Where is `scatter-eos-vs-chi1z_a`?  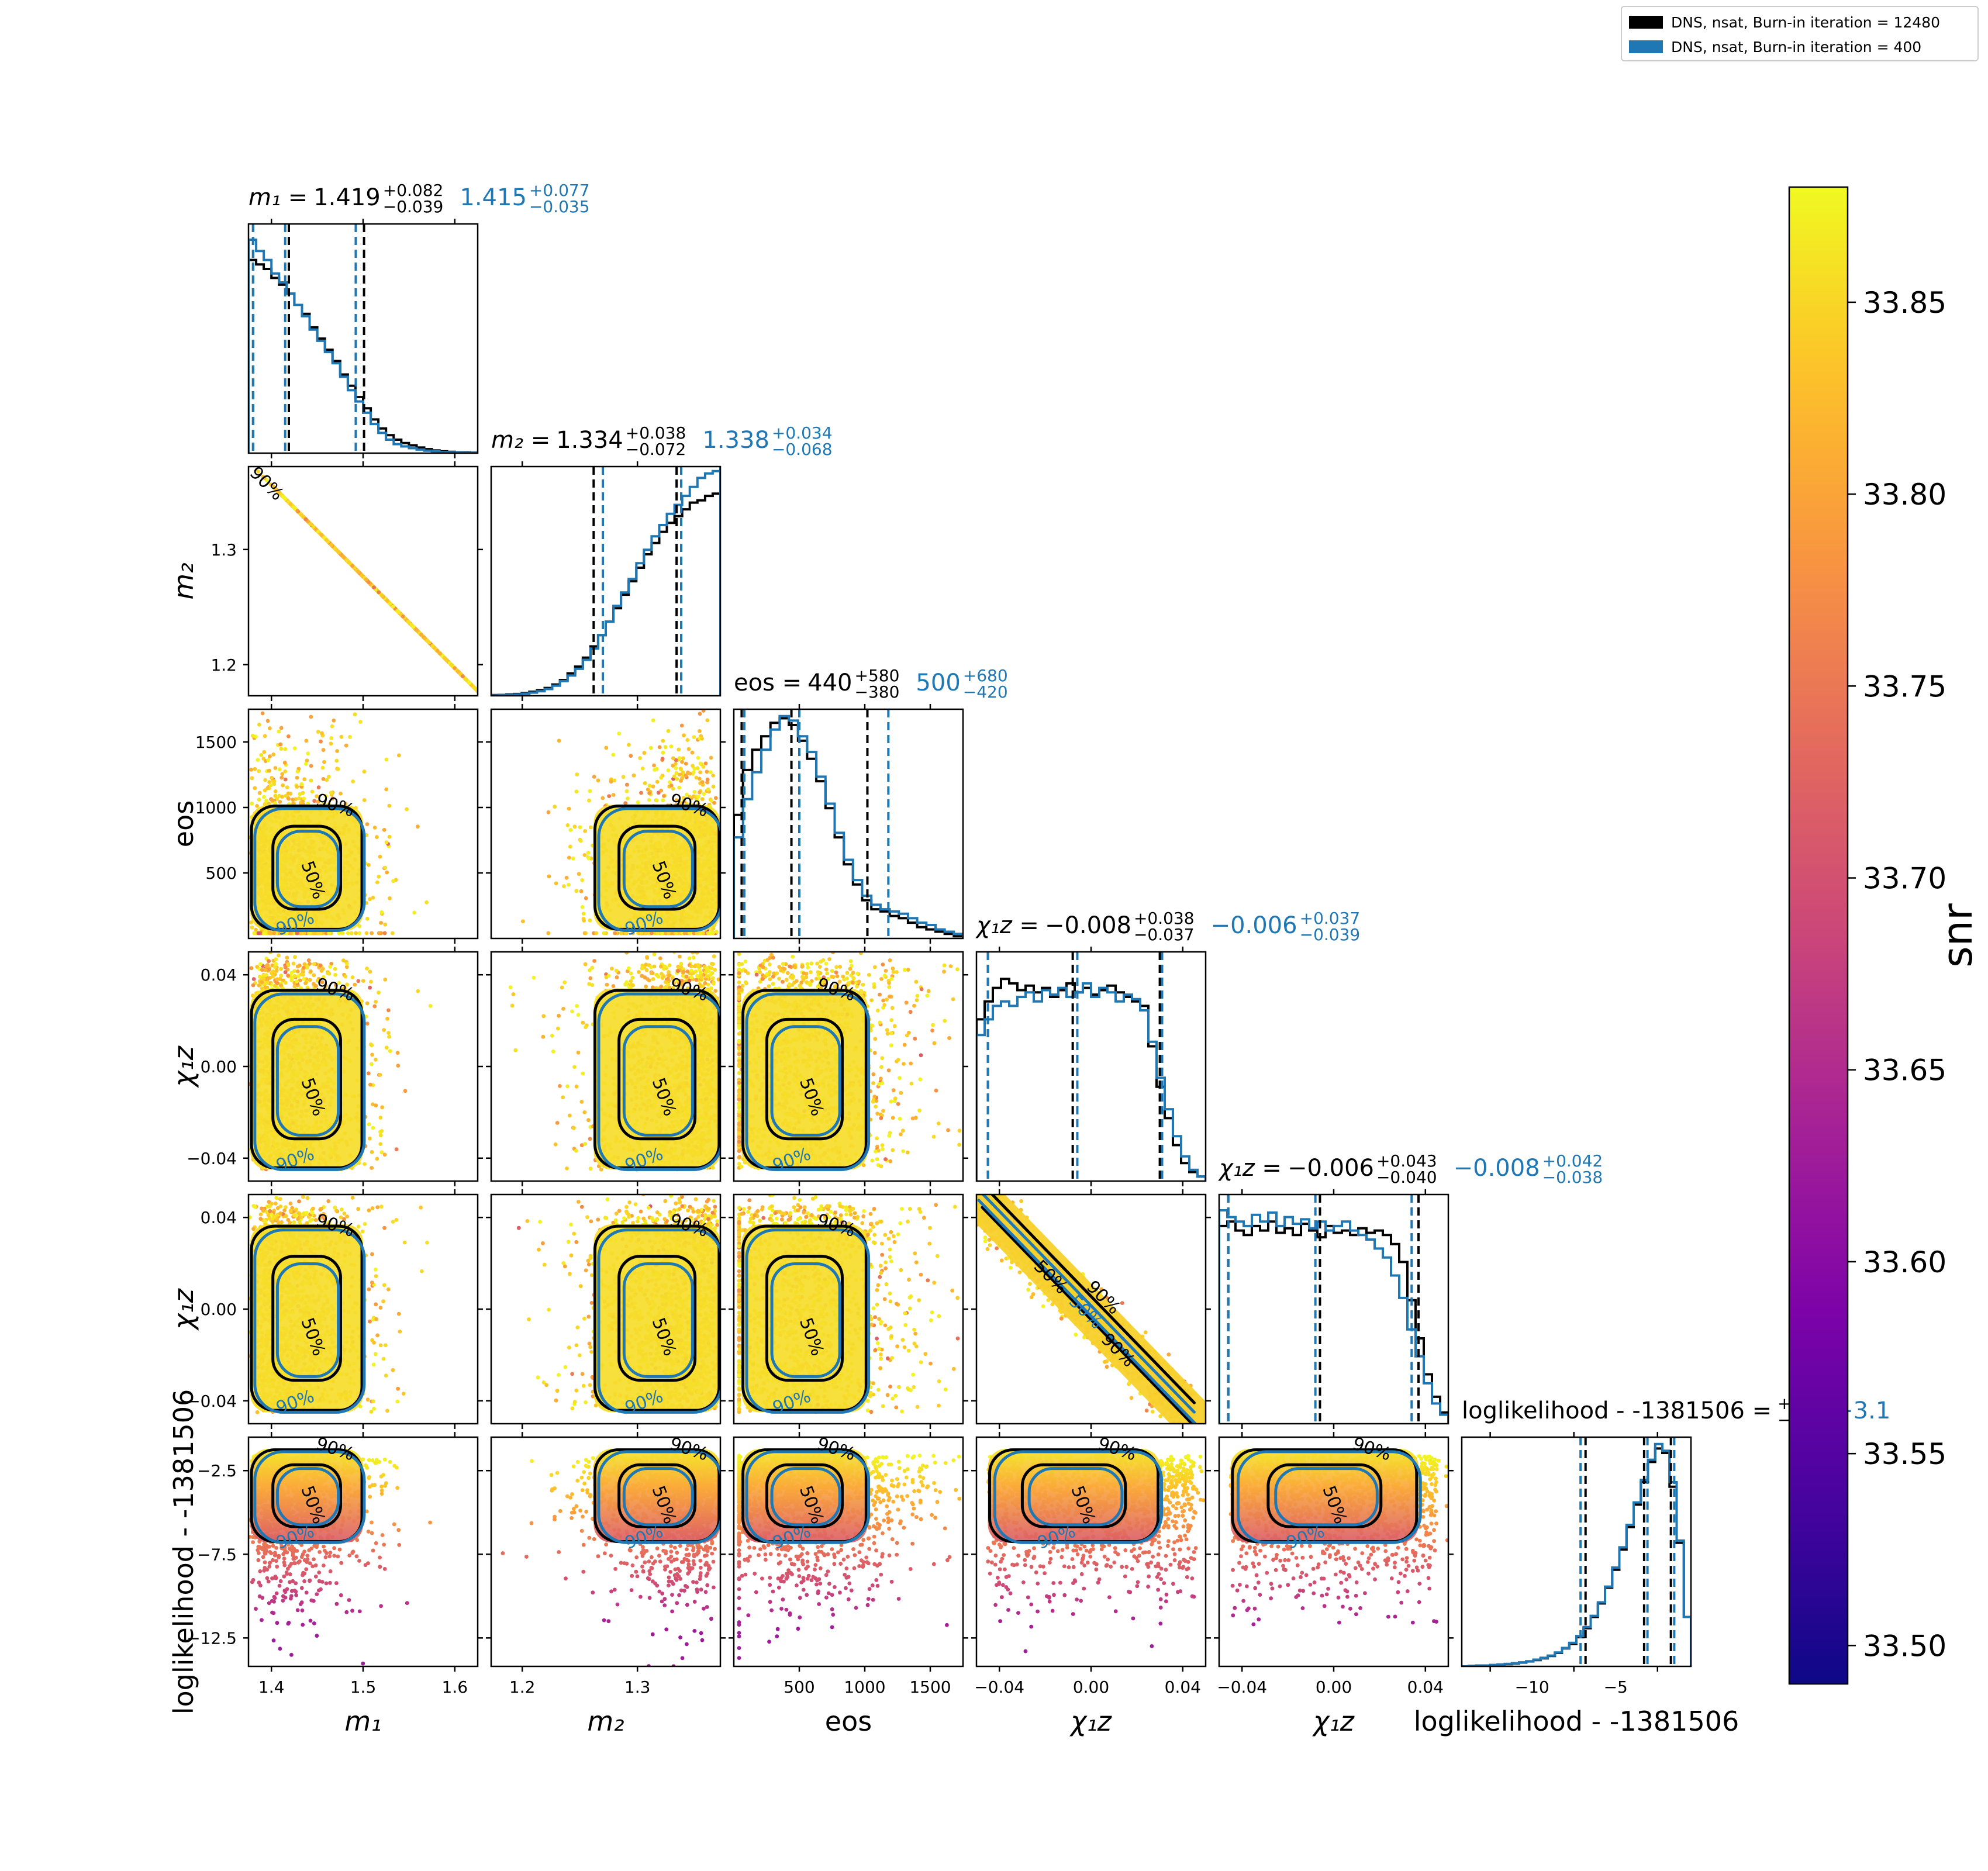
scatter-eos-vs-chi1z_a is located at coordinates (848, 1066).